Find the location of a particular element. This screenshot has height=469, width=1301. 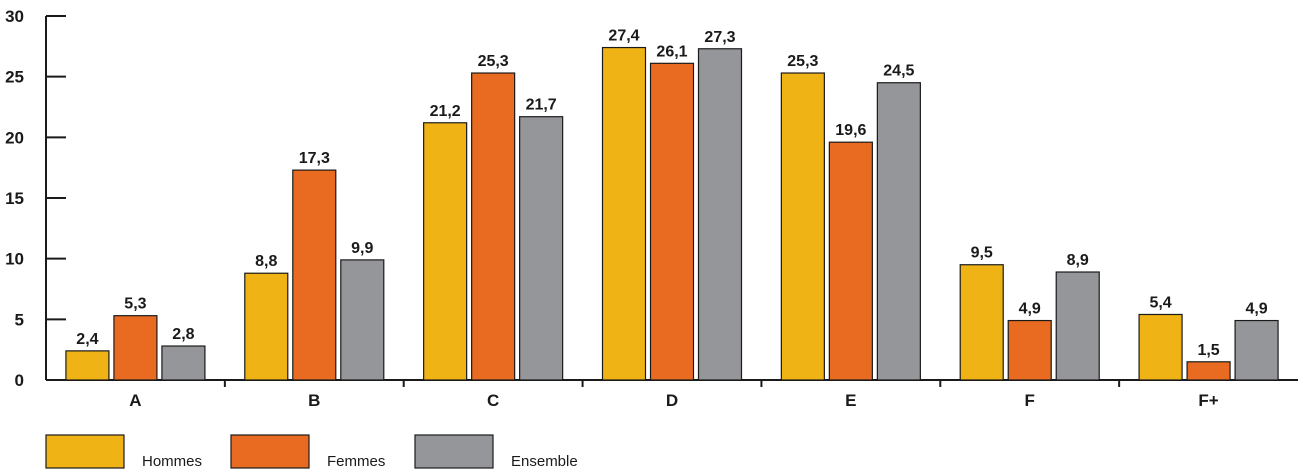

legend-label-femmes: Femmes is located at coordinates (356, 461).